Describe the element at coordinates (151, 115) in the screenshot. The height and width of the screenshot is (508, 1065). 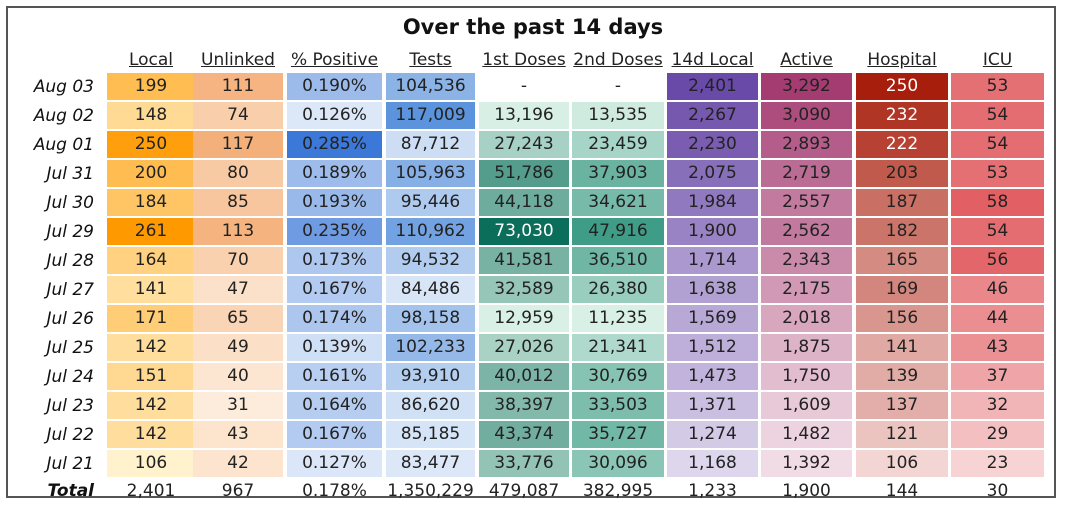
I see `cell-local: 148` at that location.